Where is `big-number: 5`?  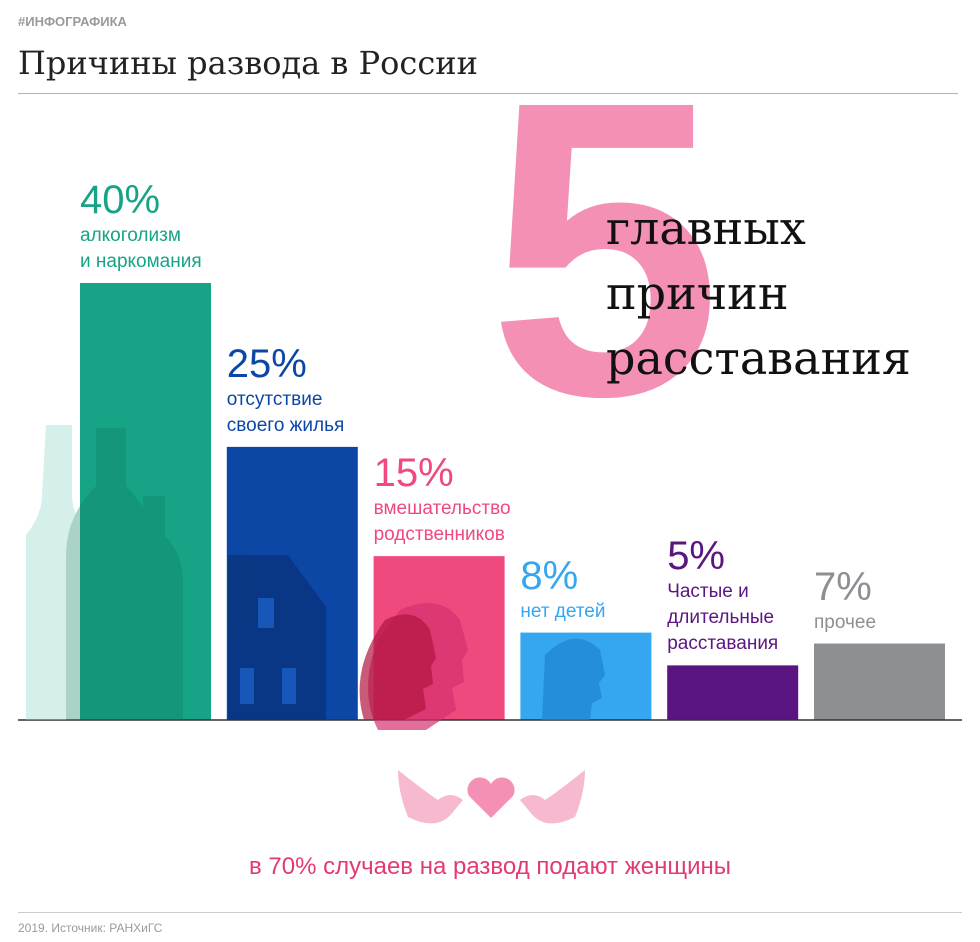
big-number: 5 is located at coordinates (605, 249).